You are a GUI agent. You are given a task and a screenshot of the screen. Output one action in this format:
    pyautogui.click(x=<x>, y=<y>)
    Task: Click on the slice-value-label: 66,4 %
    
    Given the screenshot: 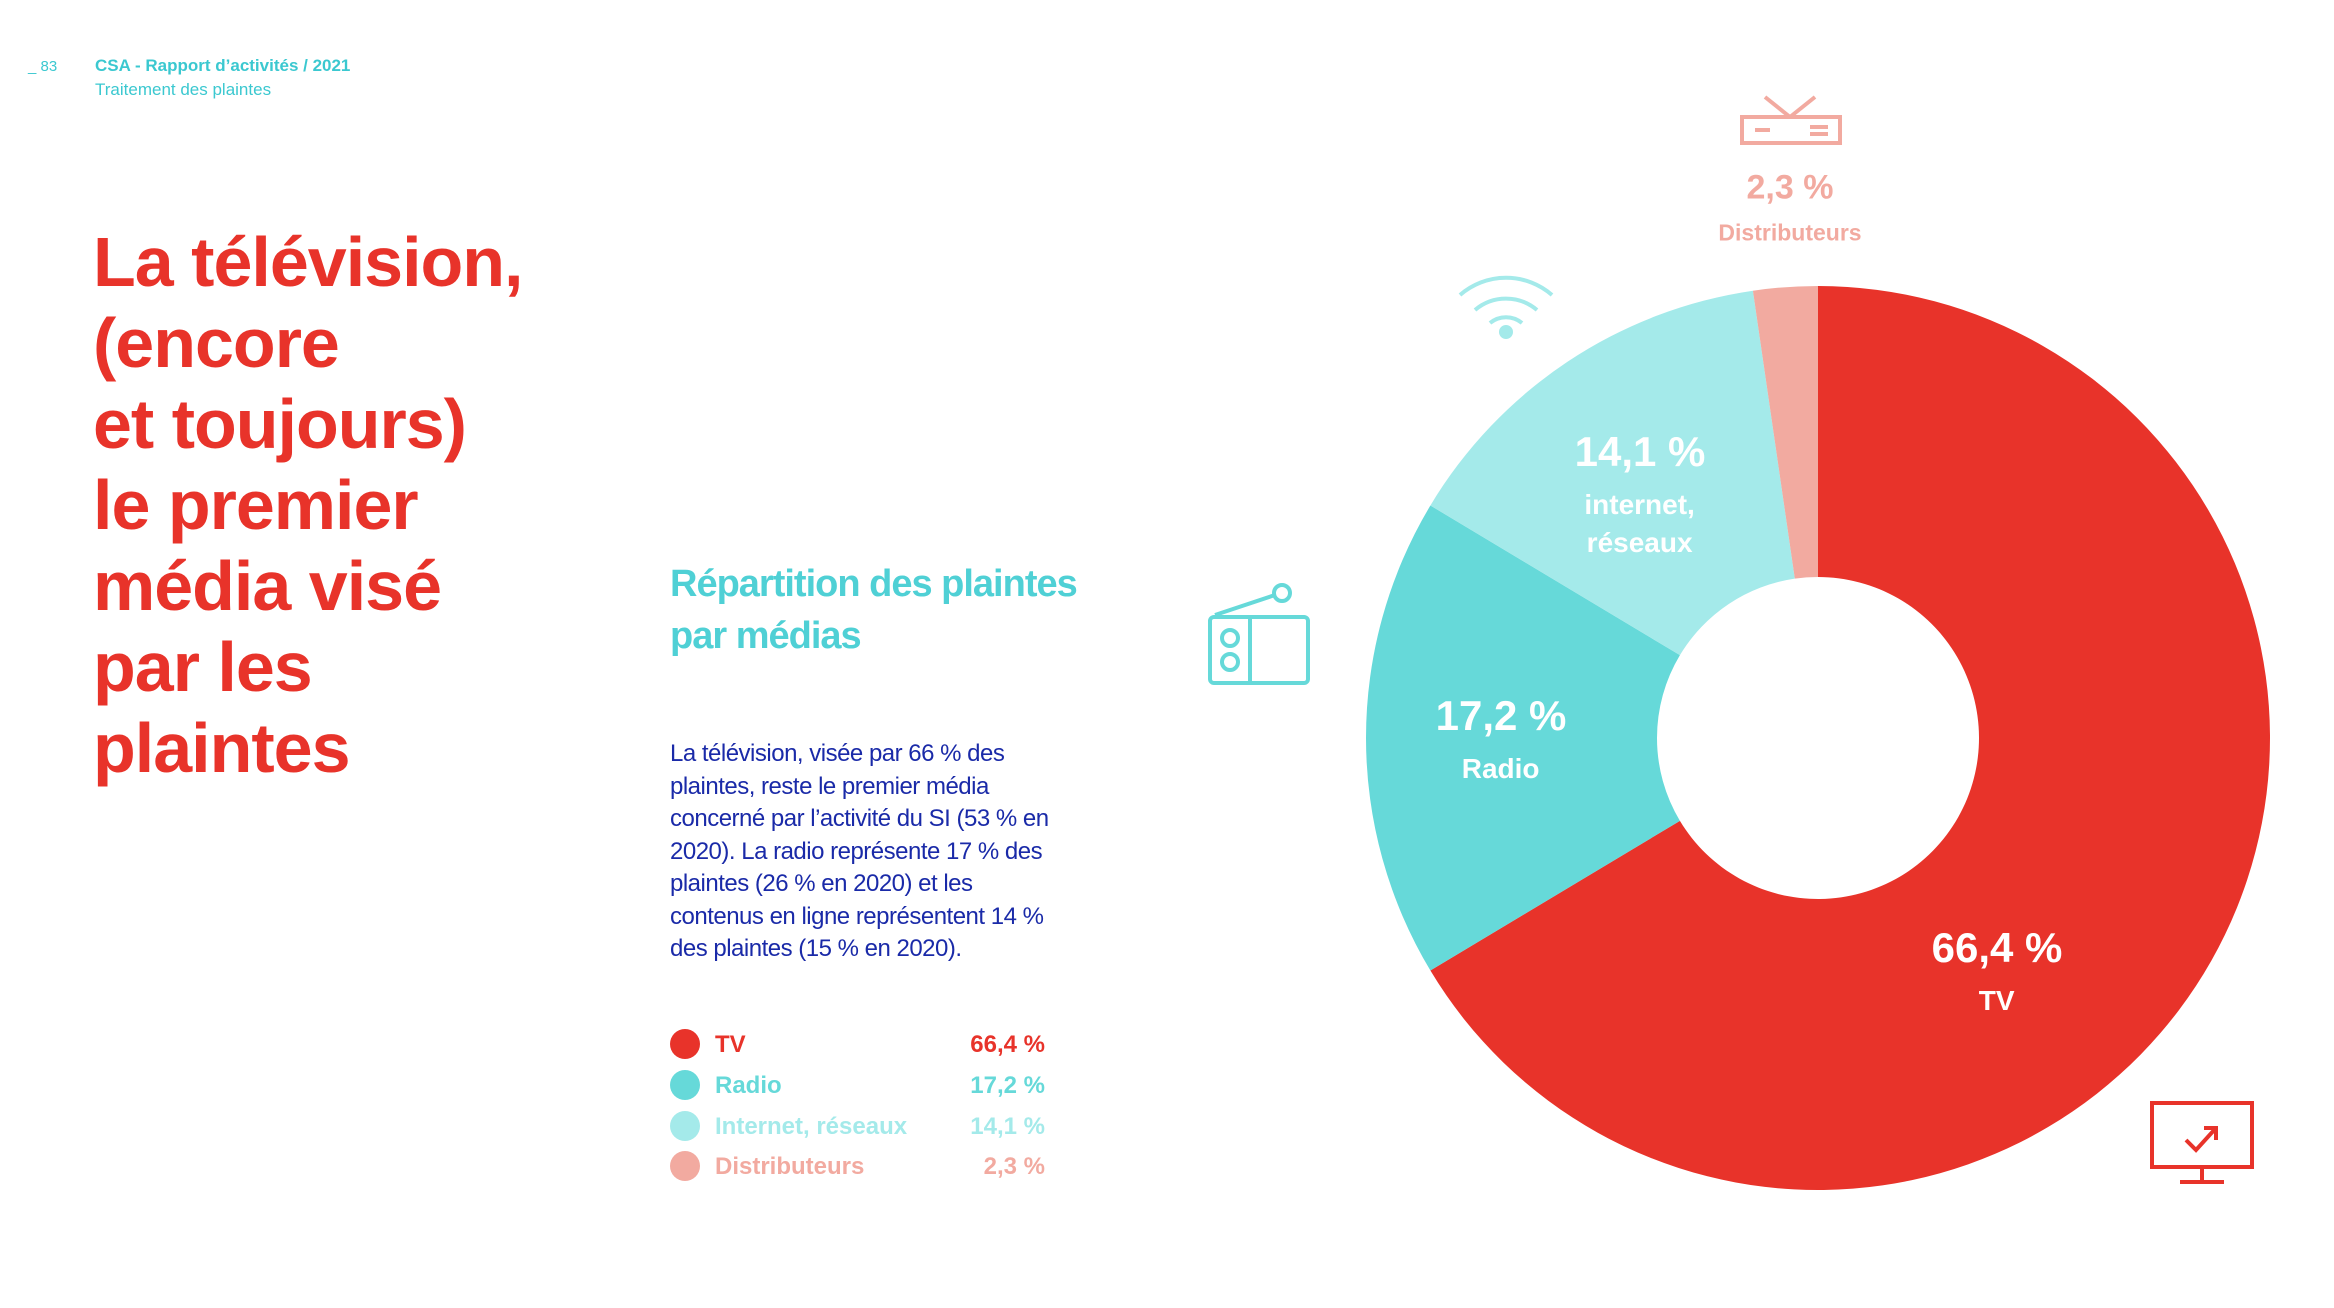 What is the action you would take?
    pyautogui.click(x=1997, y=947)
    